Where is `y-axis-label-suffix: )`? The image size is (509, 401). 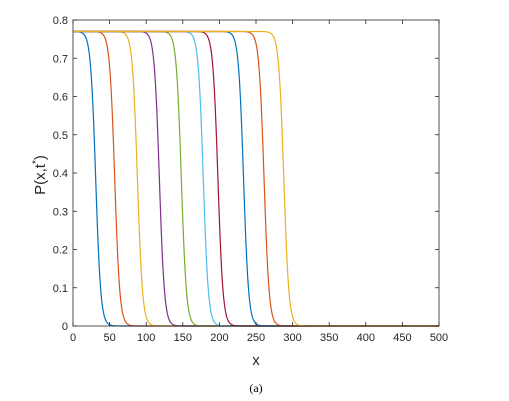
y-axis-label-suffix: ) is located at coordinates (40, 157).